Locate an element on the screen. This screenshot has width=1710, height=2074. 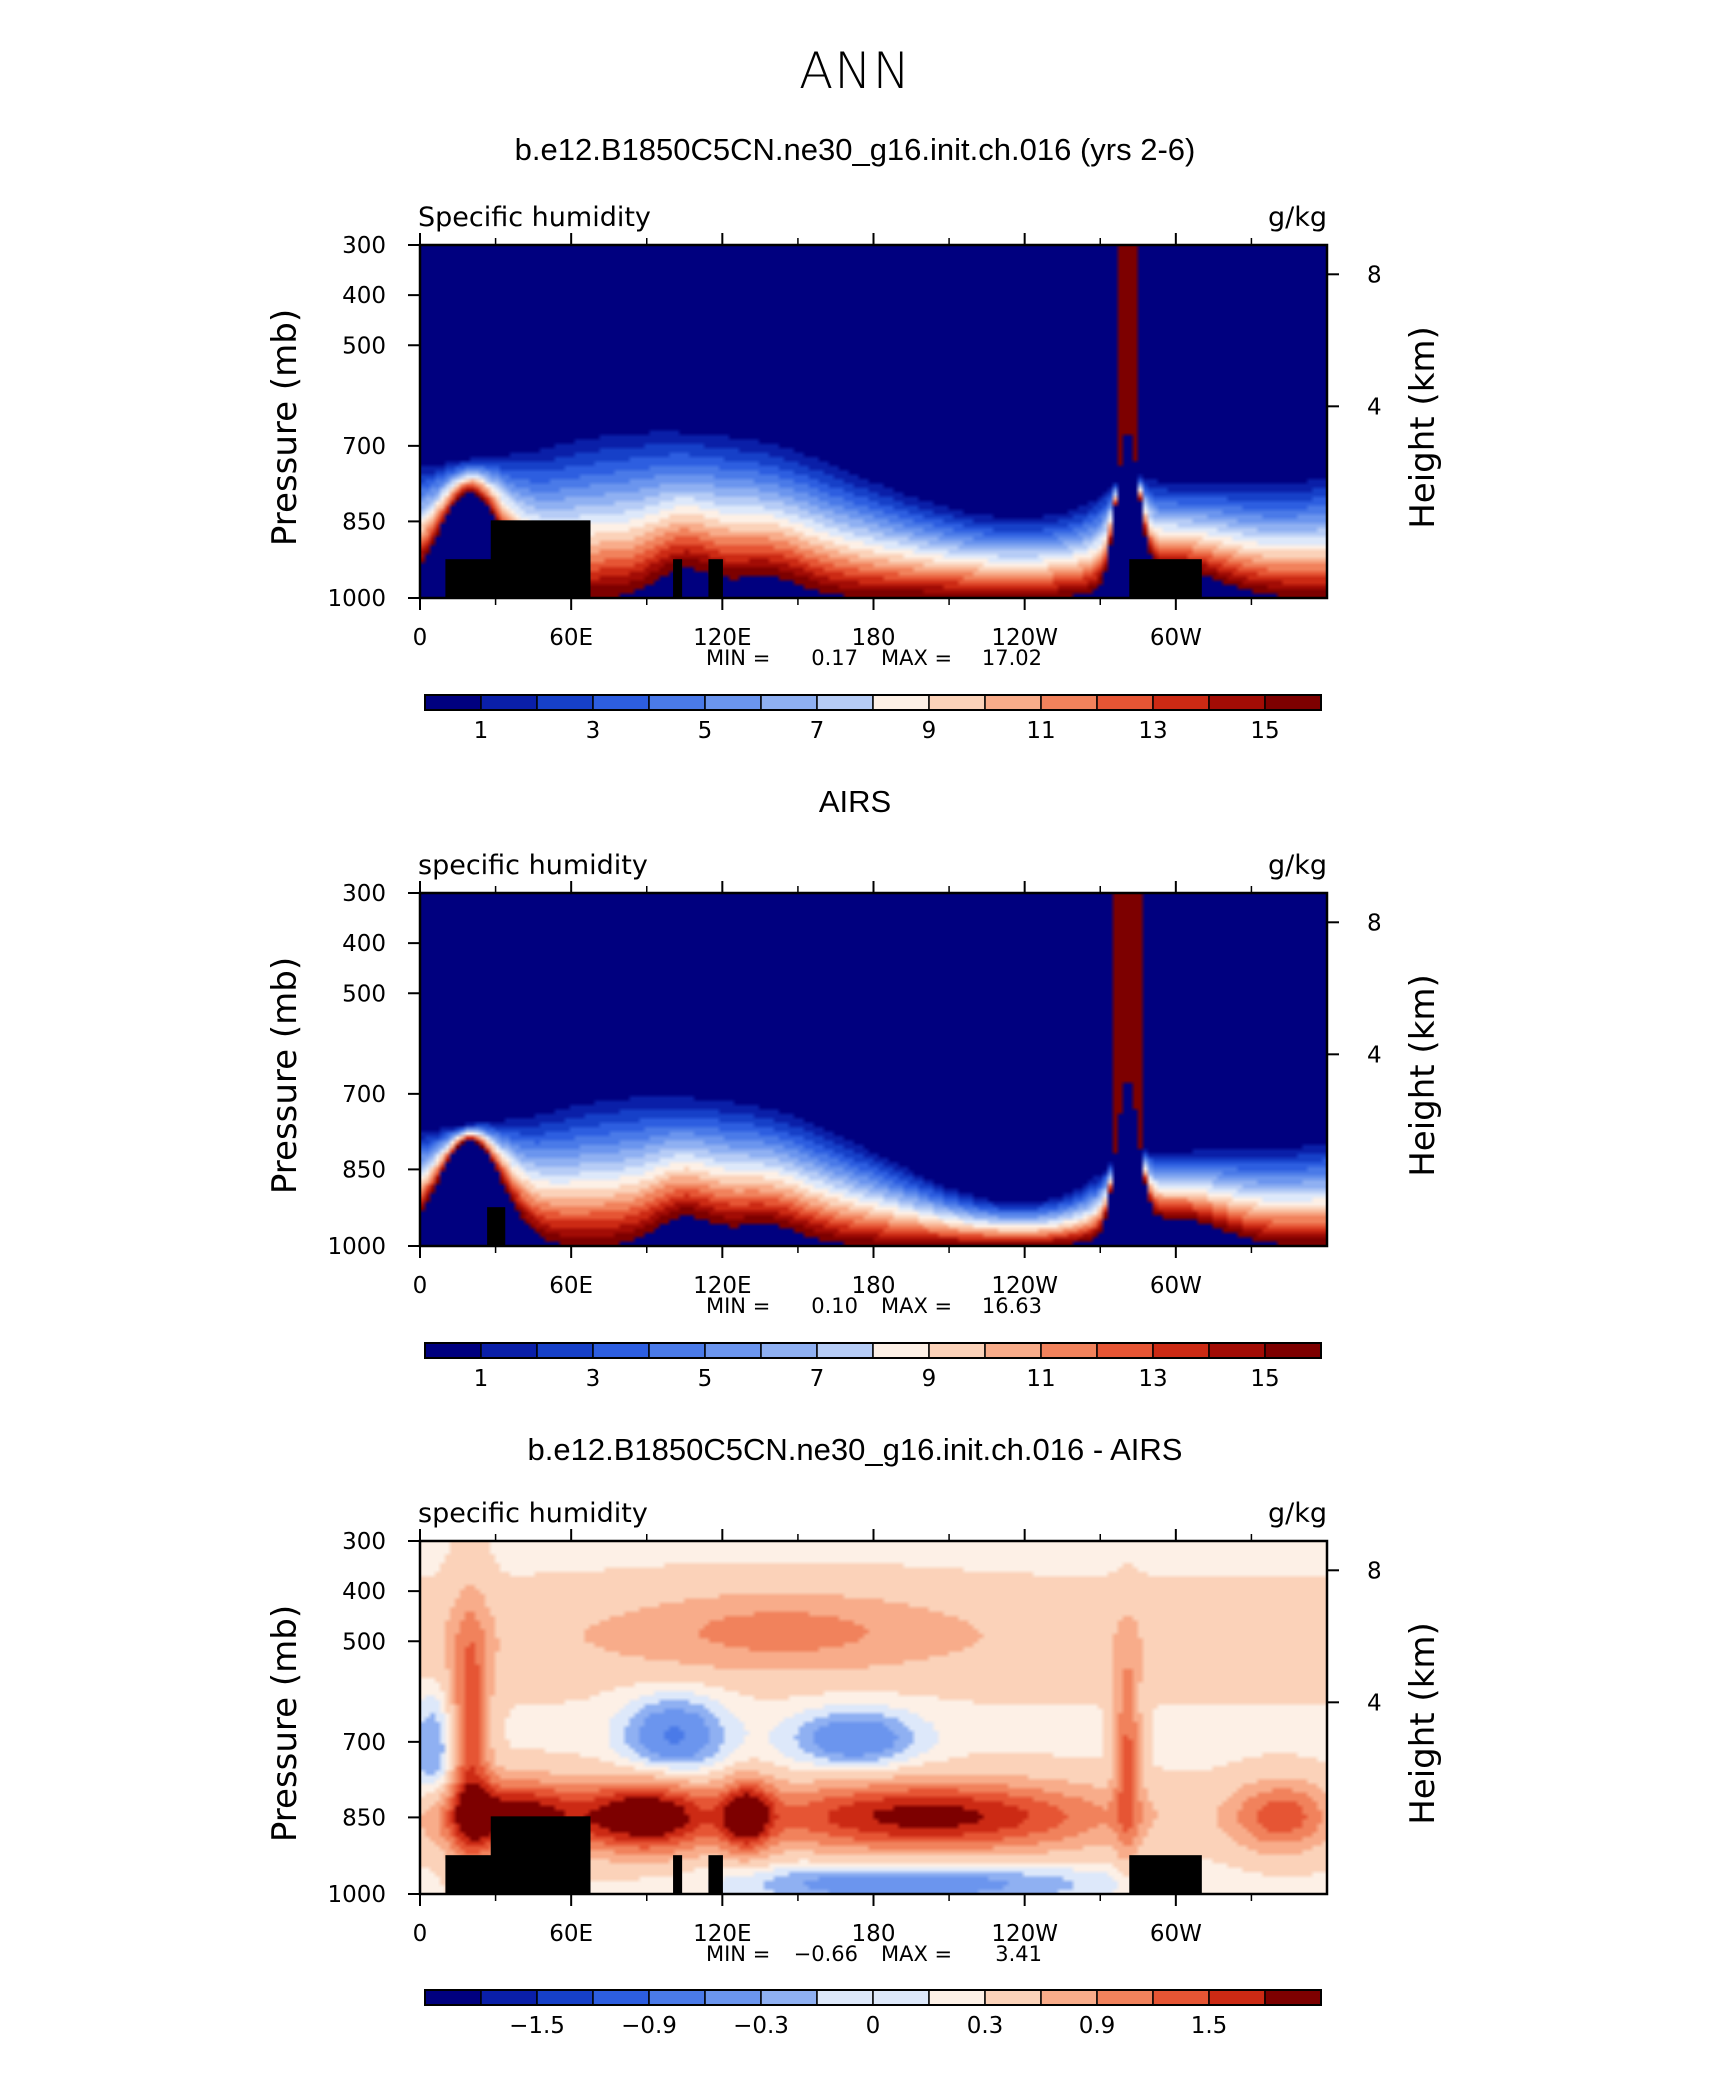
colorbar-frame is located at coordinates (873, 702).